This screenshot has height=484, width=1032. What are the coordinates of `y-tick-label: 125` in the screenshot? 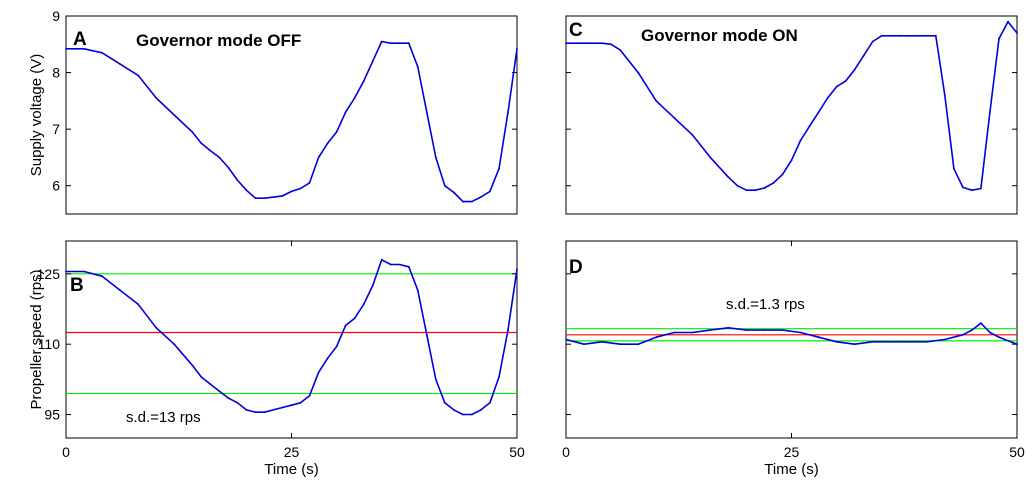 It's located at (49, 274).